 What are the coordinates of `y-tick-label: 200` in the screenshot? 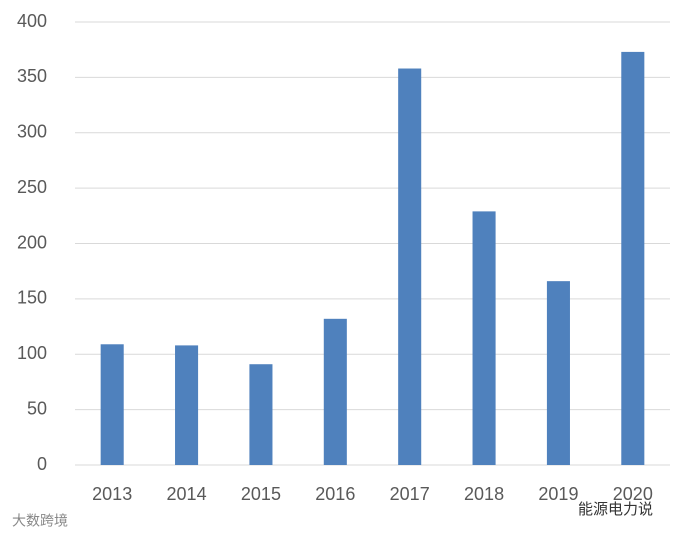 It's located at (32, 242).